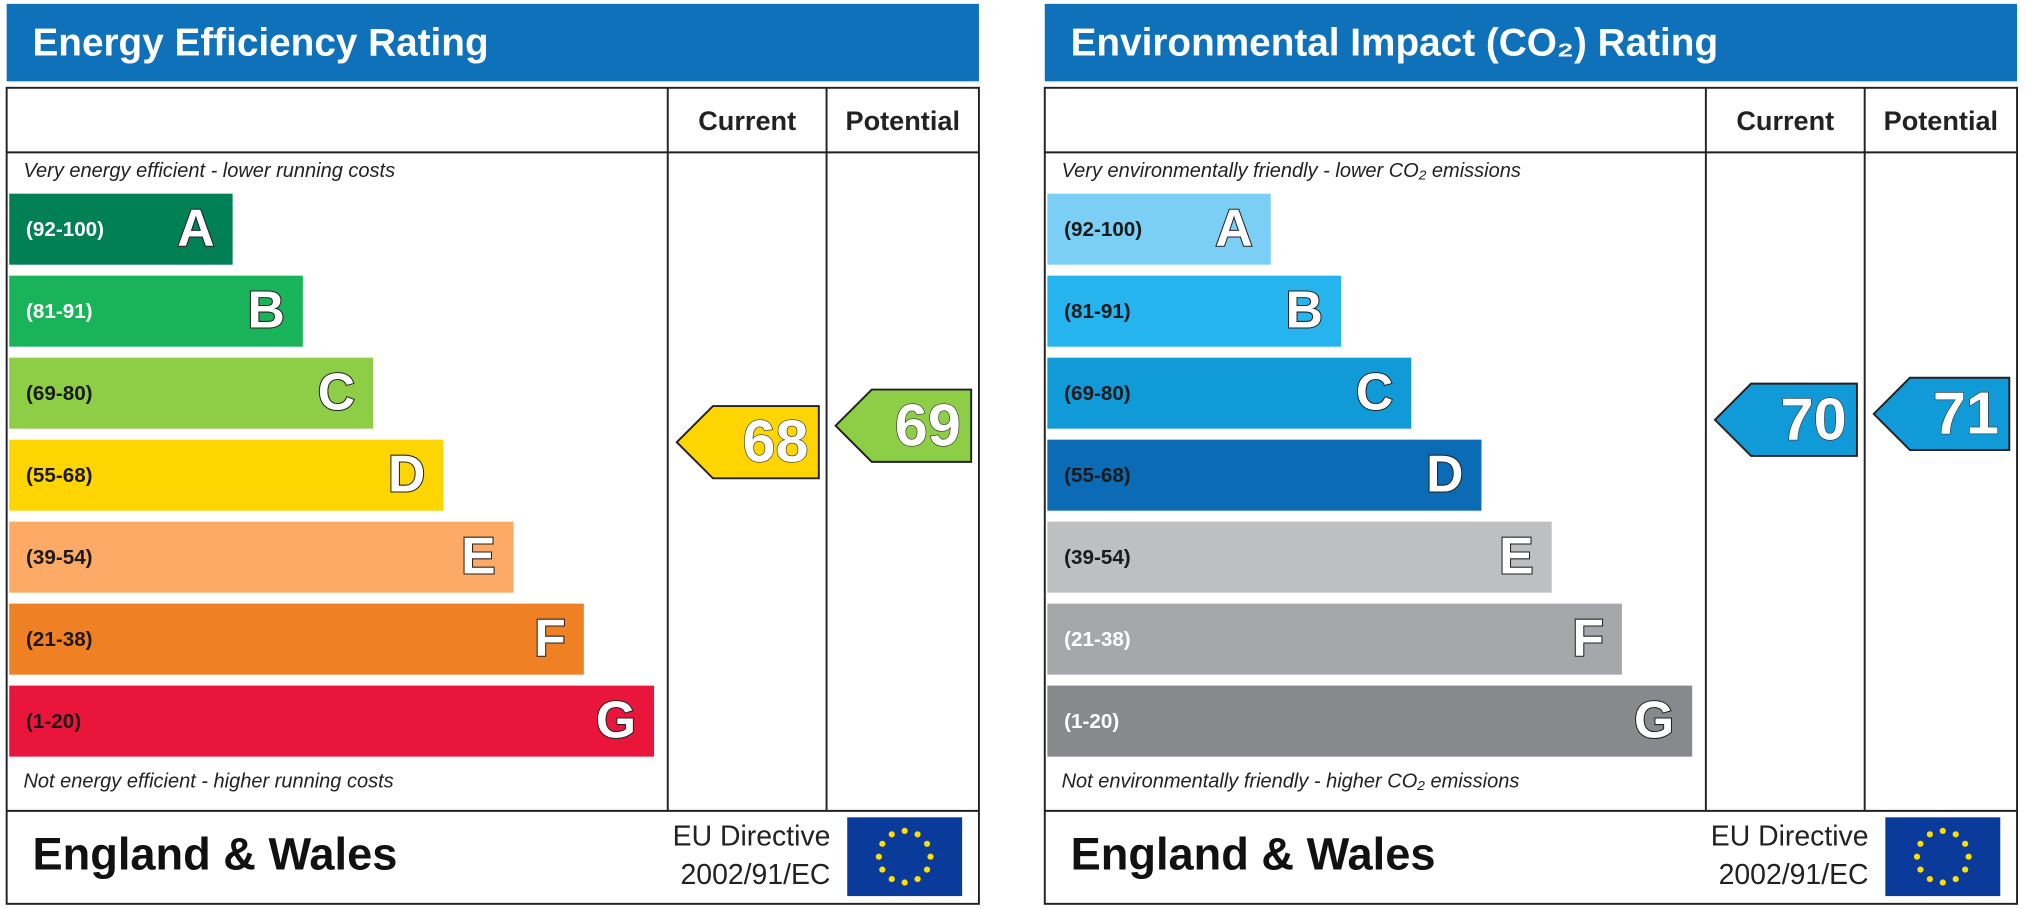 This screenshot has height=909, width=2025. Describe the element at coordinates (1814, 418) in the screenshot. I see `rating-value: 70` at that location.